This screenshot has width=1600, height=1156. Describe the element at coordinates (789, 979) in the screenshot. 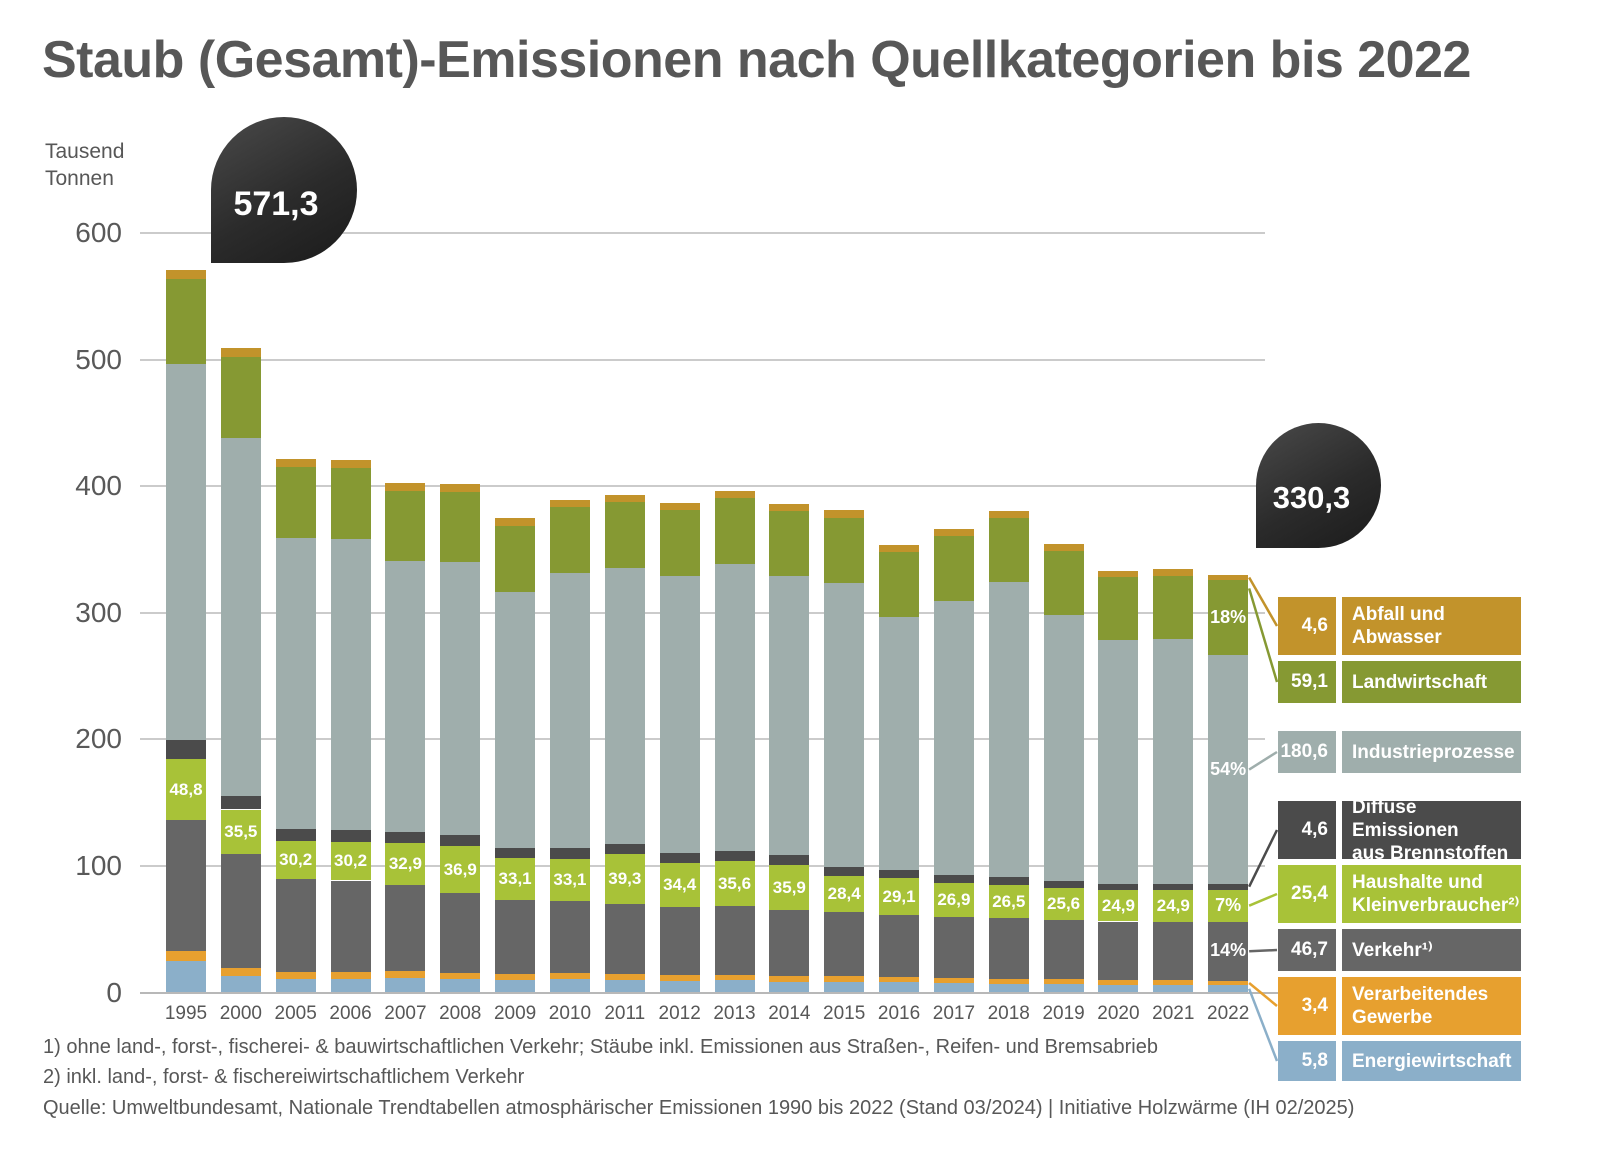

I see `bar-segment-2014-verarbeitendes-gewerbe` at that location.